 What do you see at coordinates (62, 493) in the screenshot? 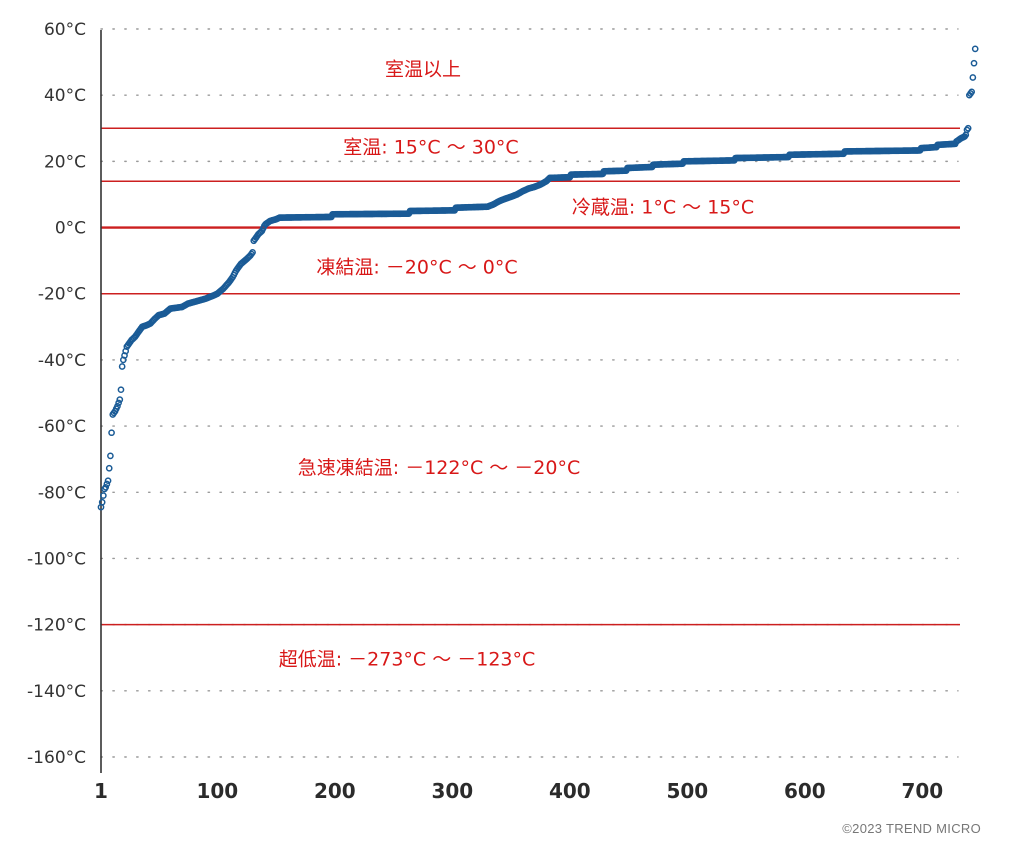
I see `y-tick-label: -80°C` at bounding box center [62, 493].